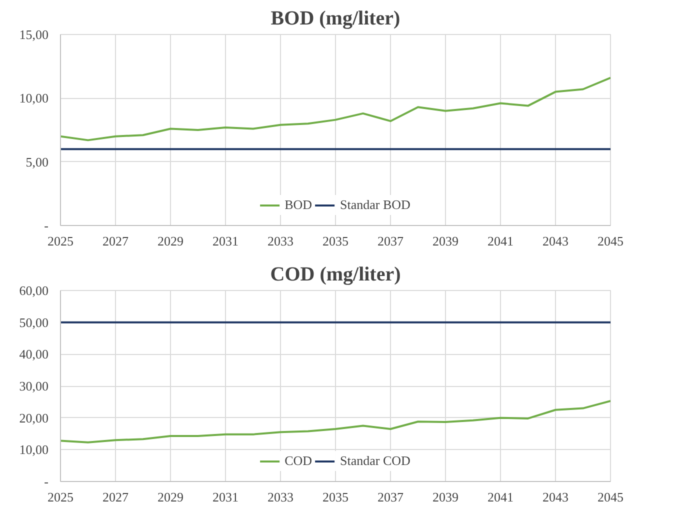 The width and height of the screenshot is (676, 506). What do you see at coordinates (335, 19) in the screenshot?
I see `chart-title: BOD (mg/liter)` at bounding box center [335, 19].